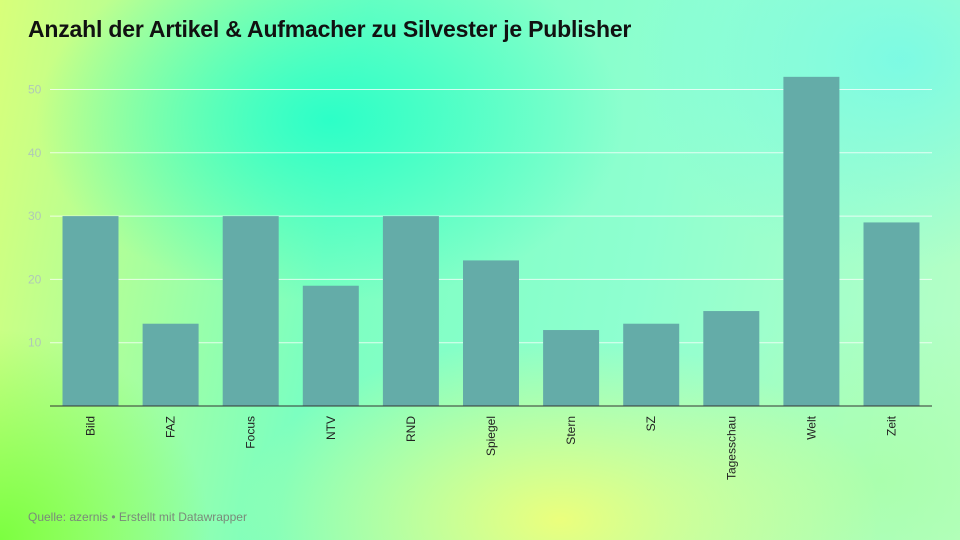  Describe the element at coordinates (491, 436) in the screenshot. I see `x-tick-label: Spiegel` at that location.